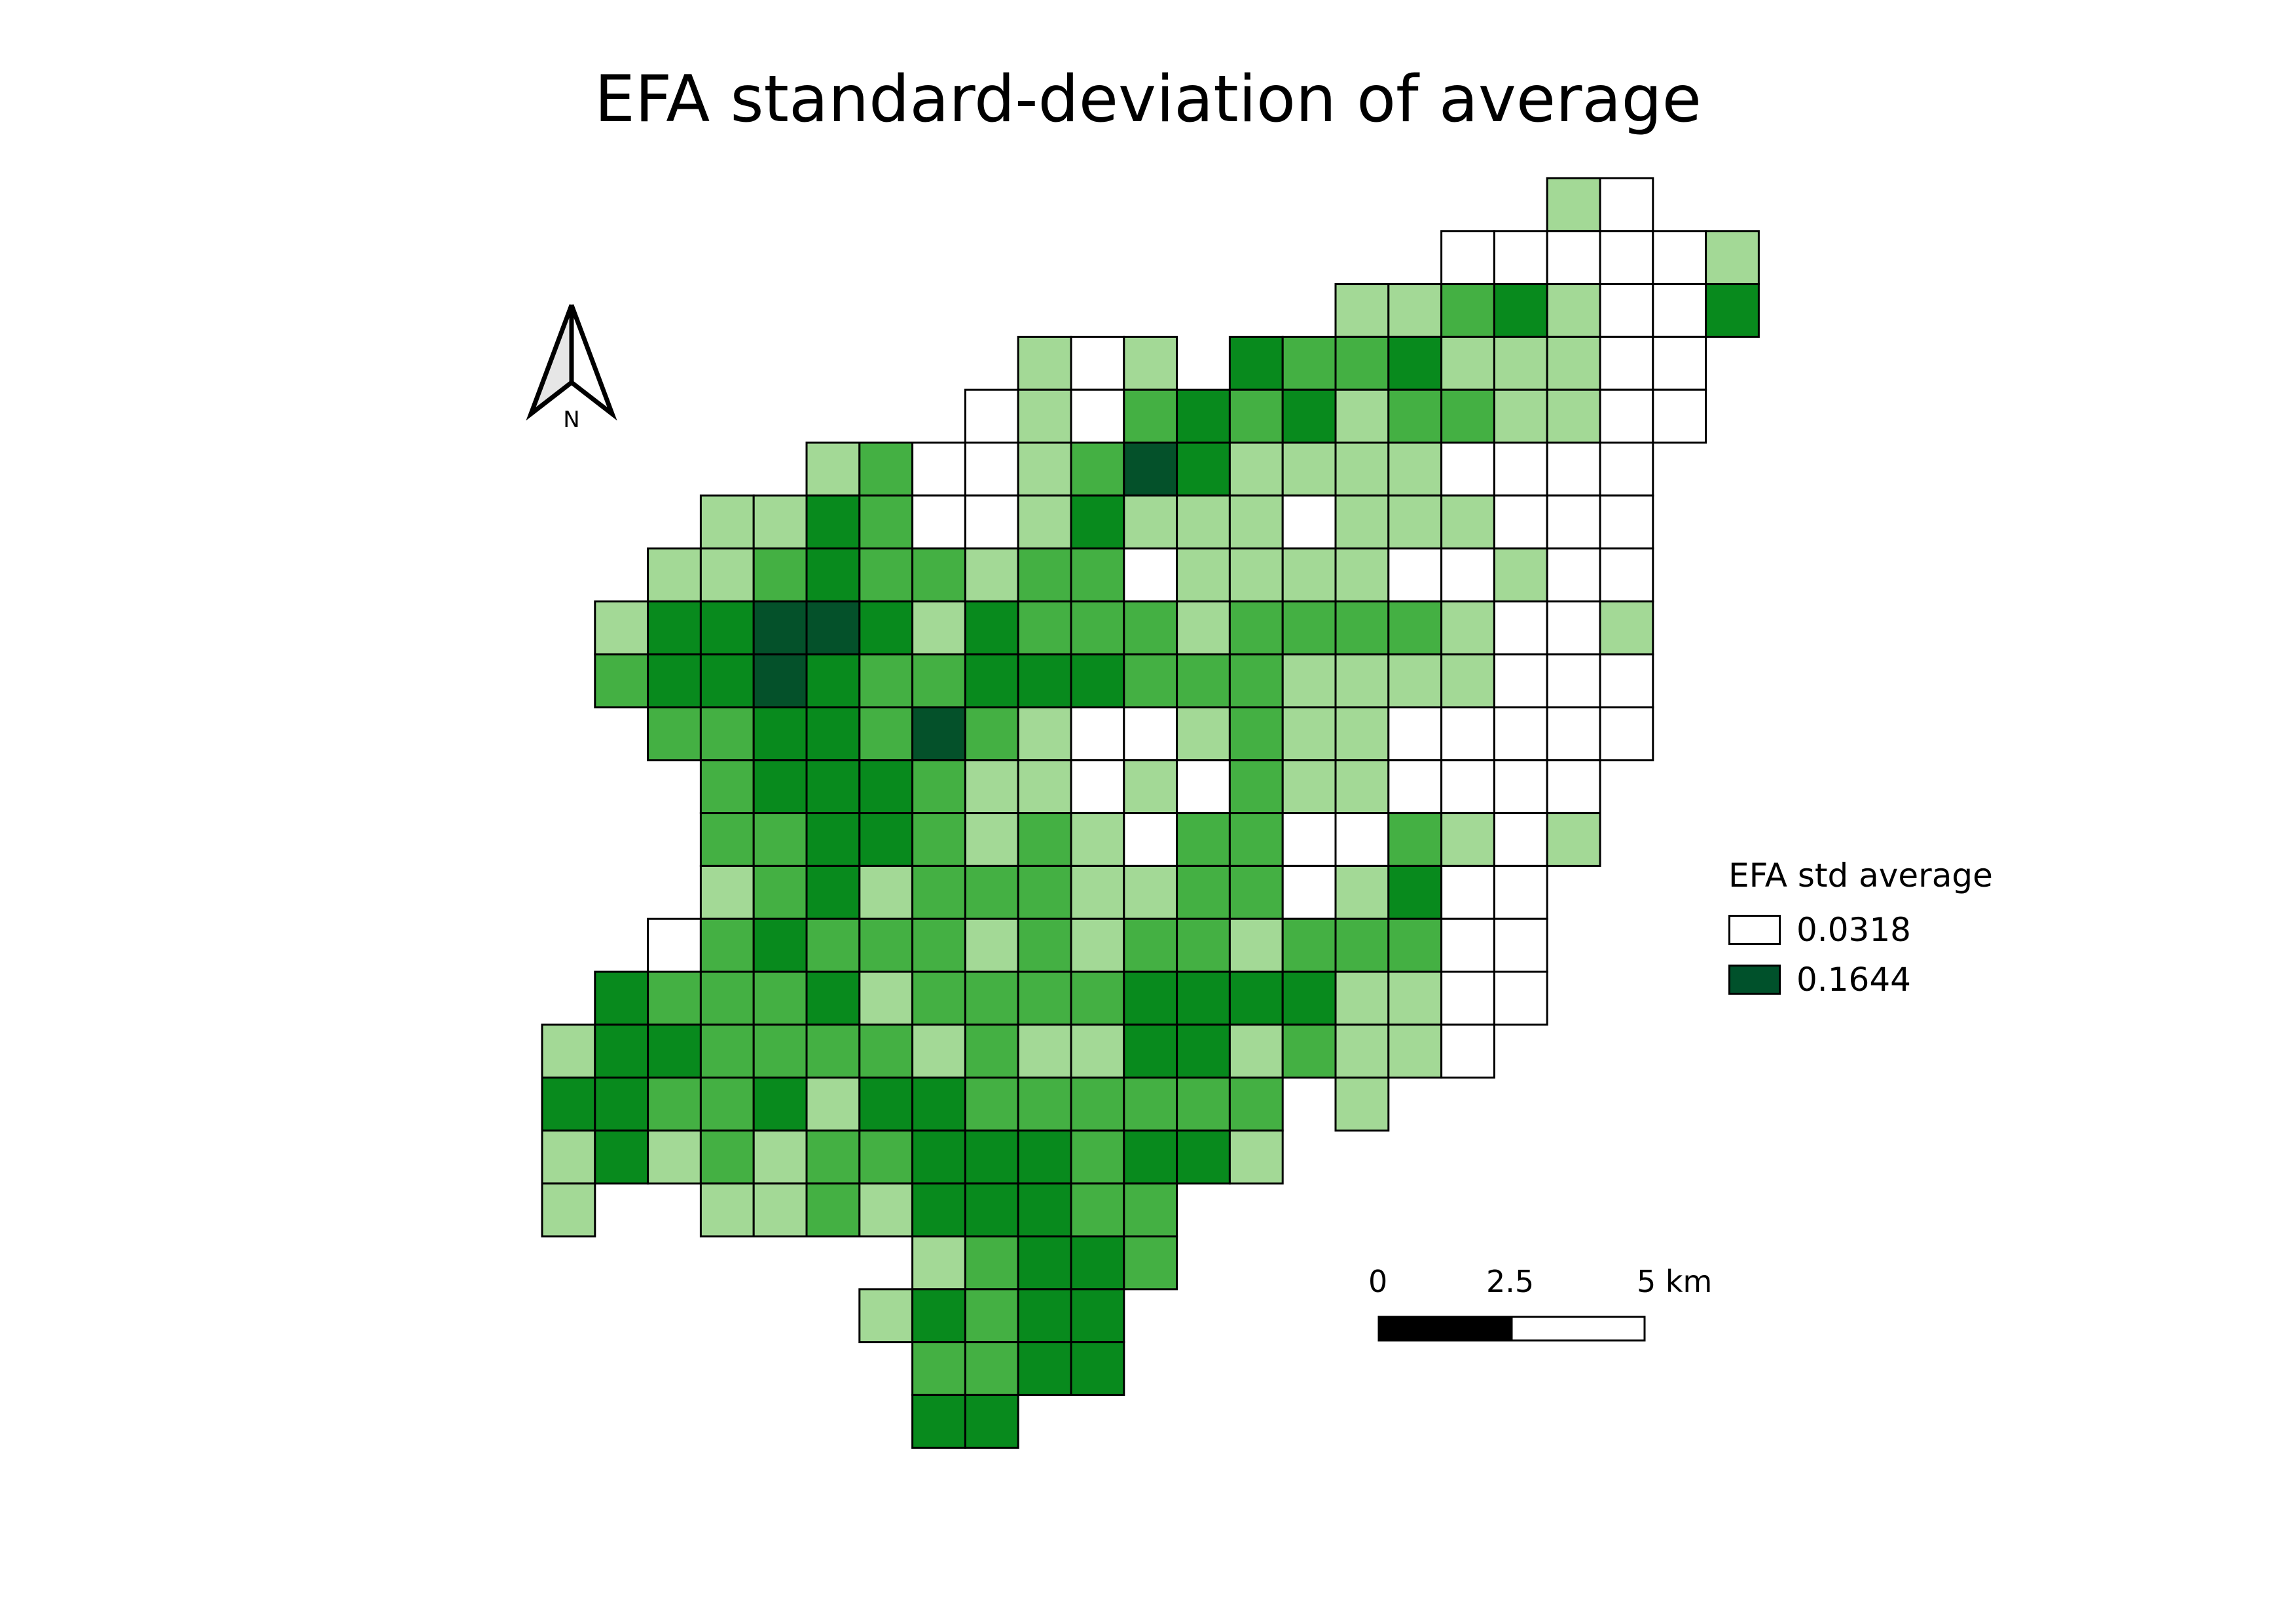 The width and height of the screenshot is (2296, 1624). What do you see at coordinates (1860, 932) in the screenshot?
I see `legend: EFA std average 0.0318 0.1644` at bounding box center [1860, 932].